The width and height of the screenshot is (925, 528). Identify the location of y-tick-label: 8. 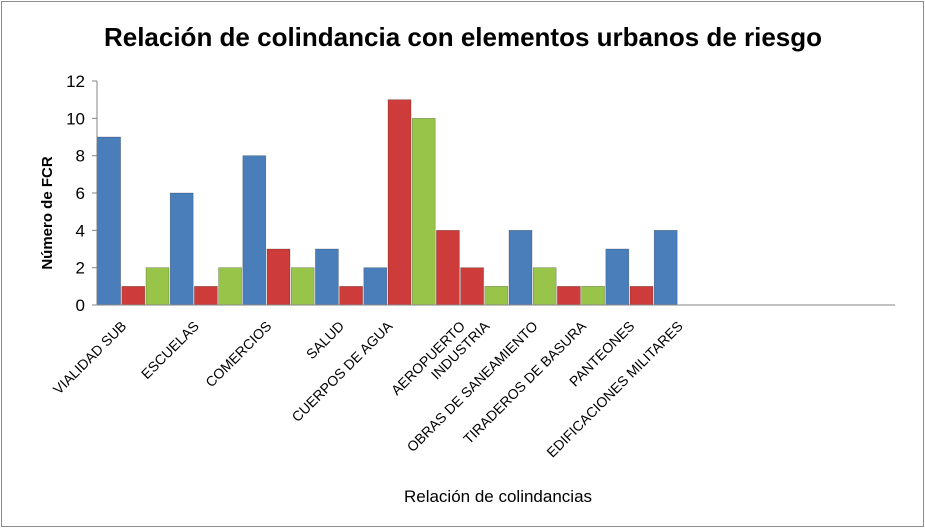
(80, 156).